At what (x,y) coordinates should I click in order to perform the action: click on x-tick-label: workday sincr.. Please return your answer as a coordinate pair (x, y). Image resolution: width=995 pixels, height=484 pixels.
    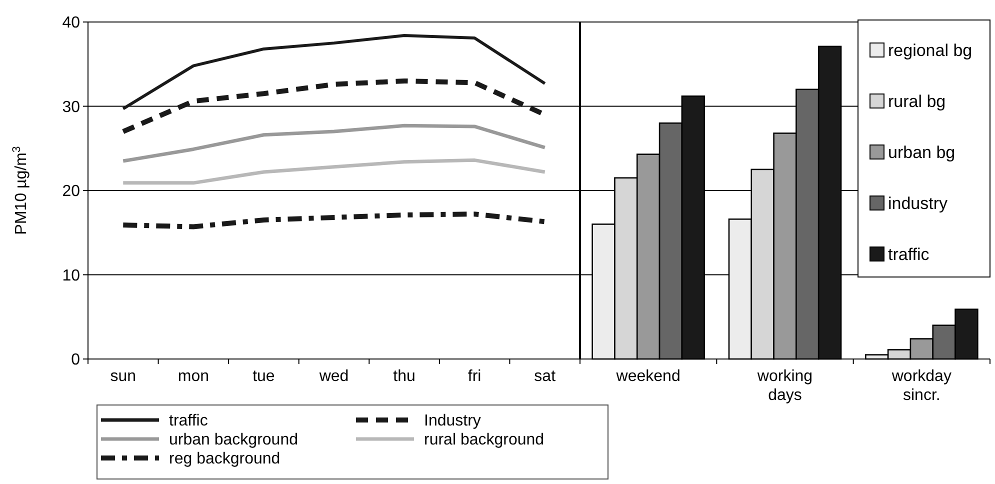
    Looking at the image, I should click on (921, 386).